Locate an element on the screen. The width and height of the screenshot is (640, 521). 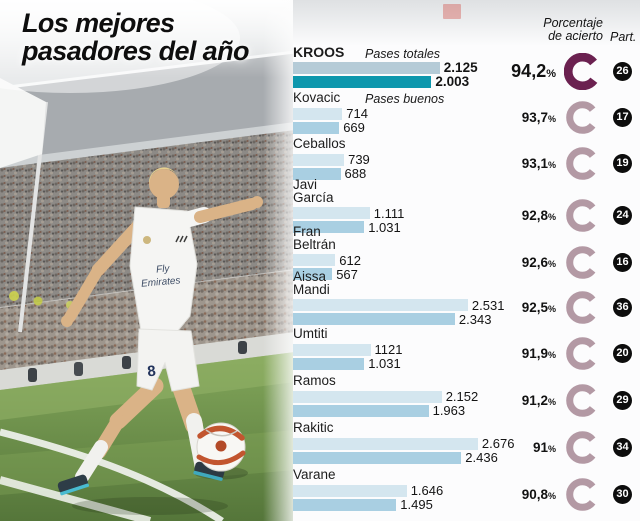
player-row: Rakitic 2.676 2.436 91% 34 is located at coordinates (466, 443).